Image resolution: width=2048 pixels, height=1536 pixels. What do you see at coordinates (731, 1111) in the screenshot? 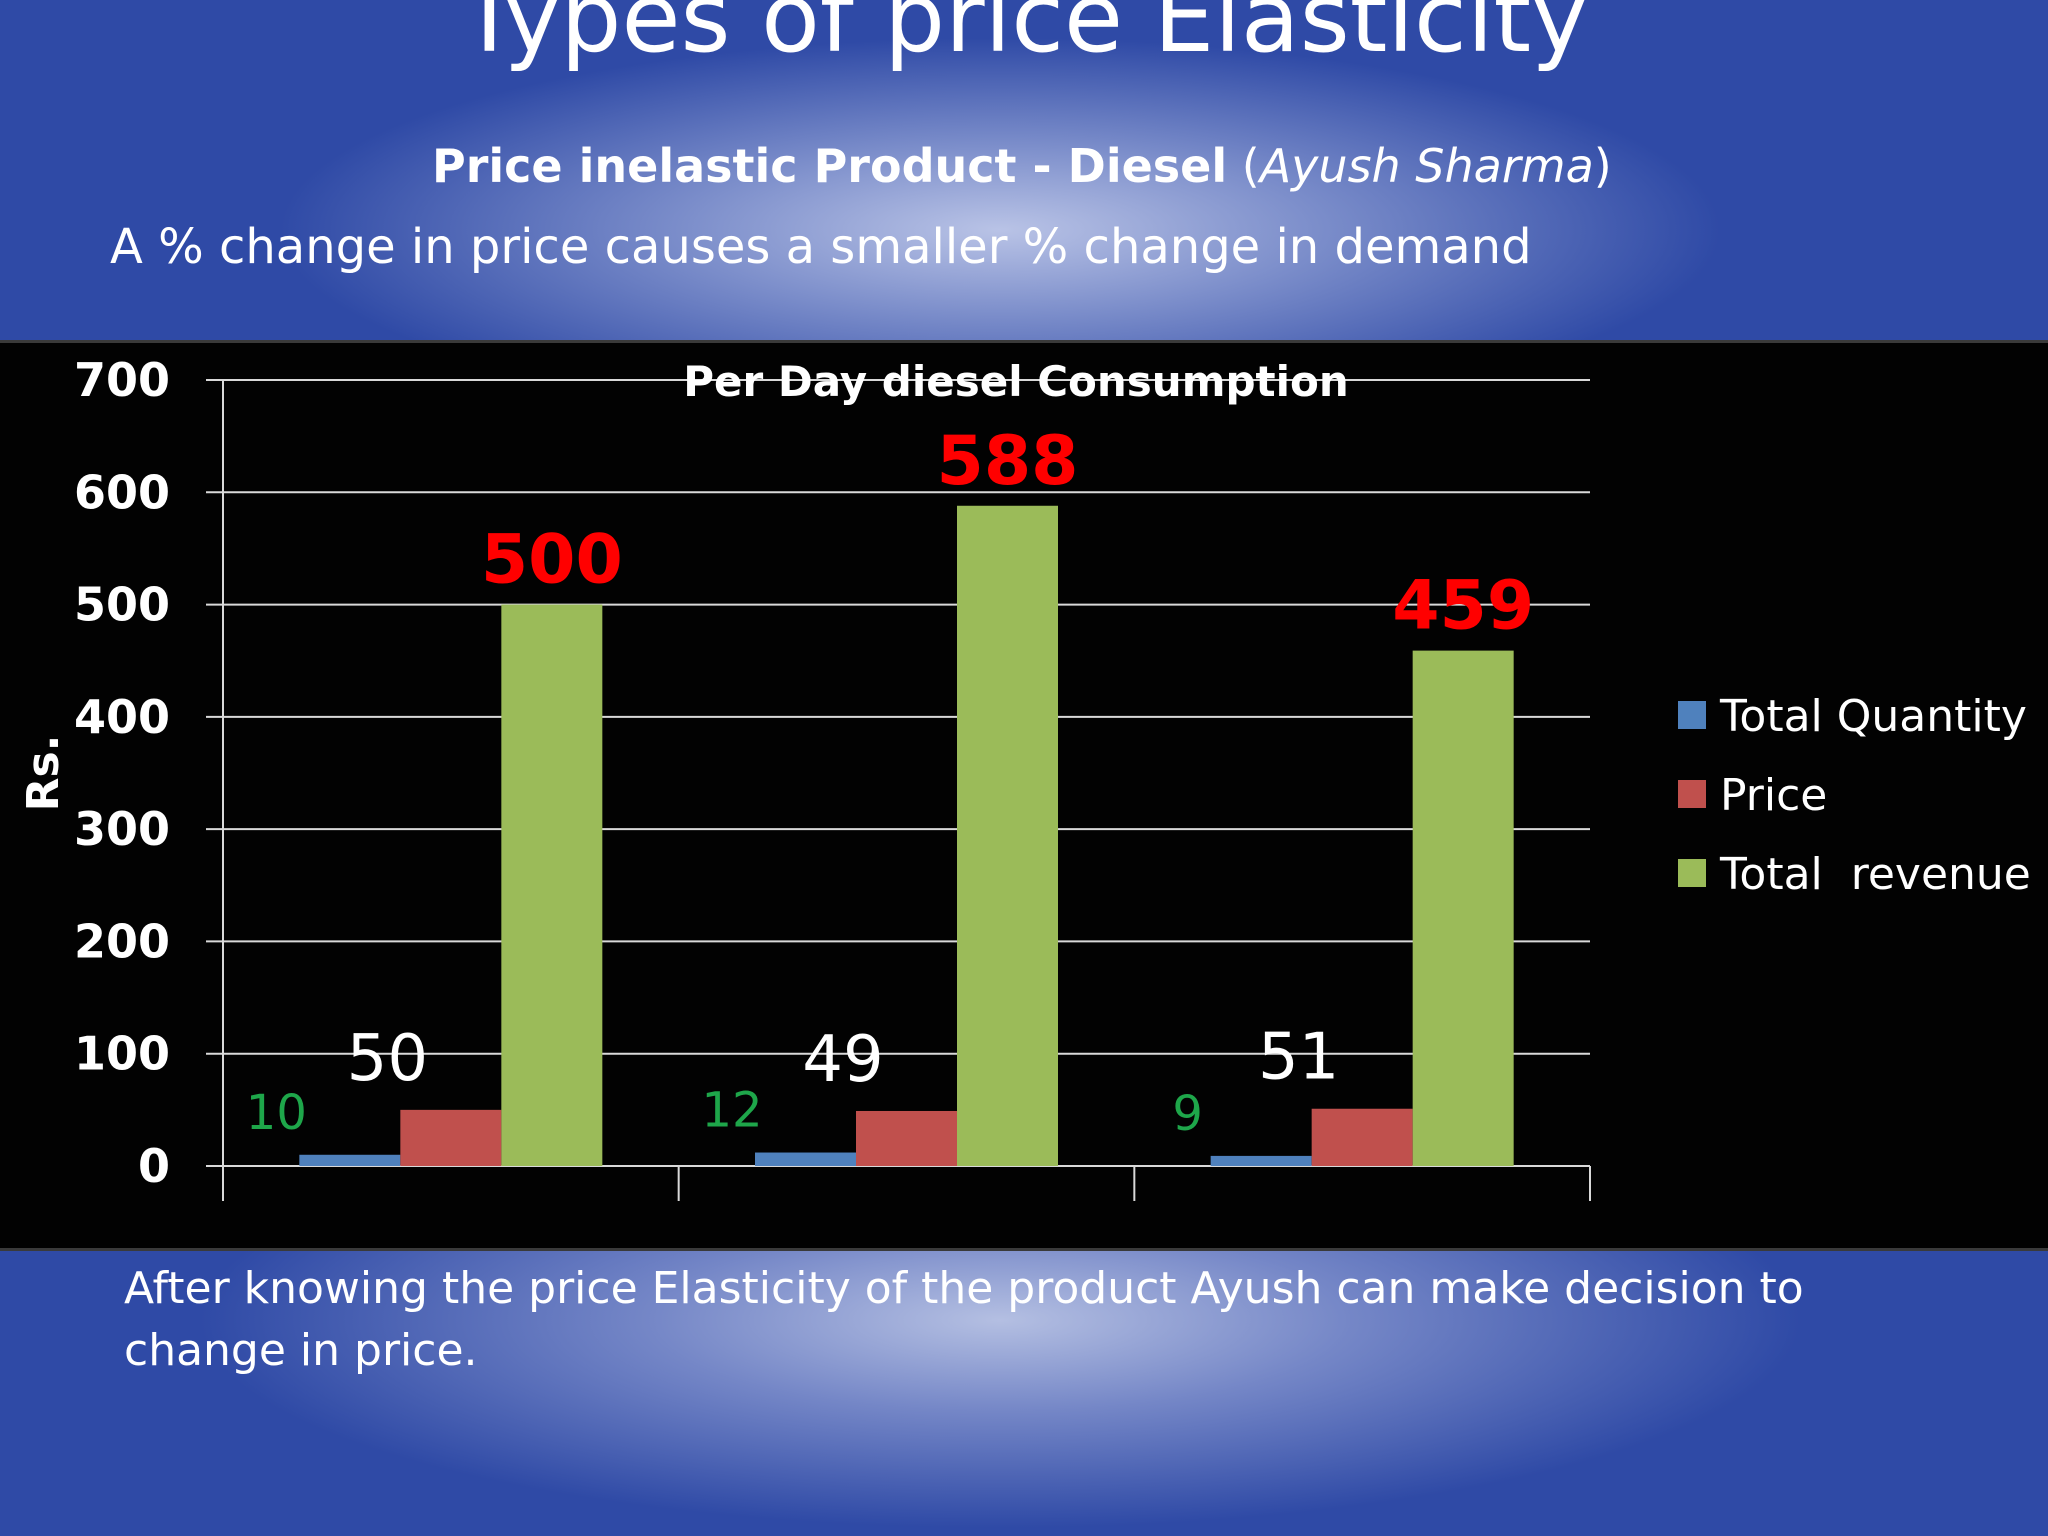
I see `data-label: 12` at bounding box center [731, 1111].